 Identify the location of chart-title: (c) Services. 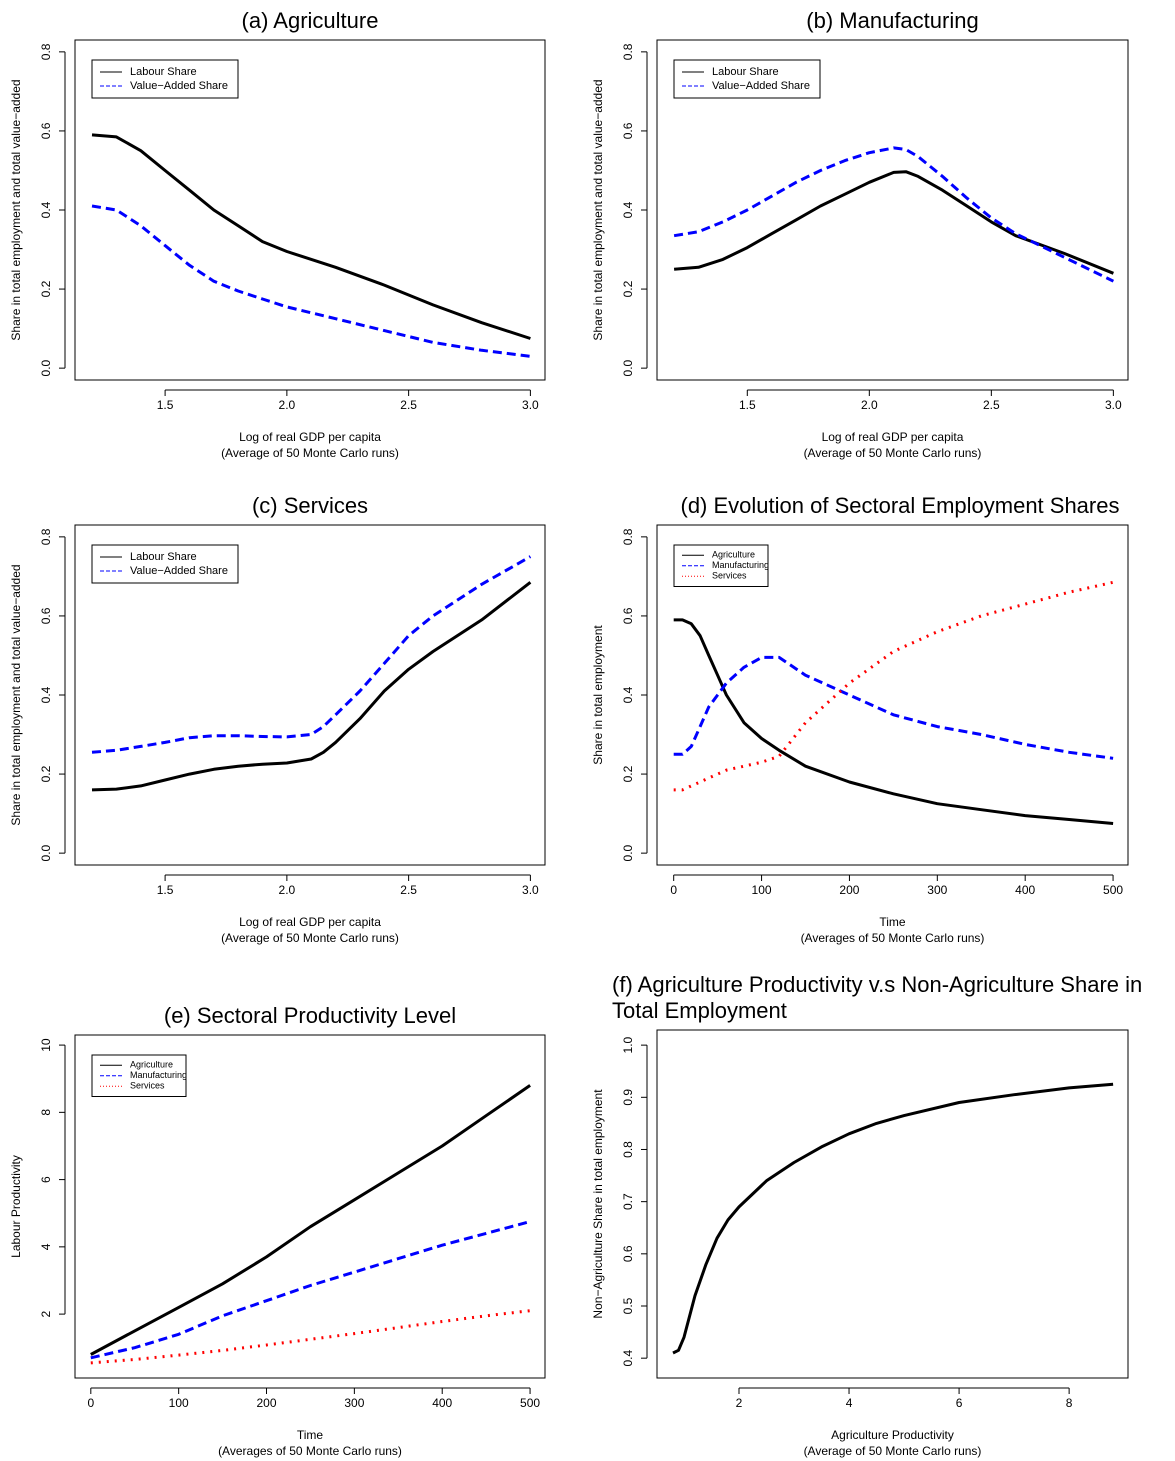
(310, 505).